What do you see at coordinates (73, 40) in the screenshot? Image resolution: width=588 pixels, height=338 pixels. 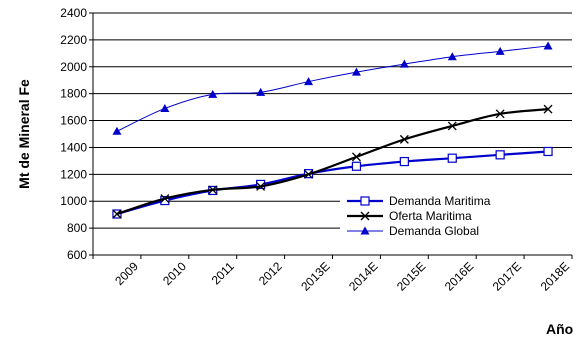 I see `y-tick-label: 2200` at bounding box center [73, 40].